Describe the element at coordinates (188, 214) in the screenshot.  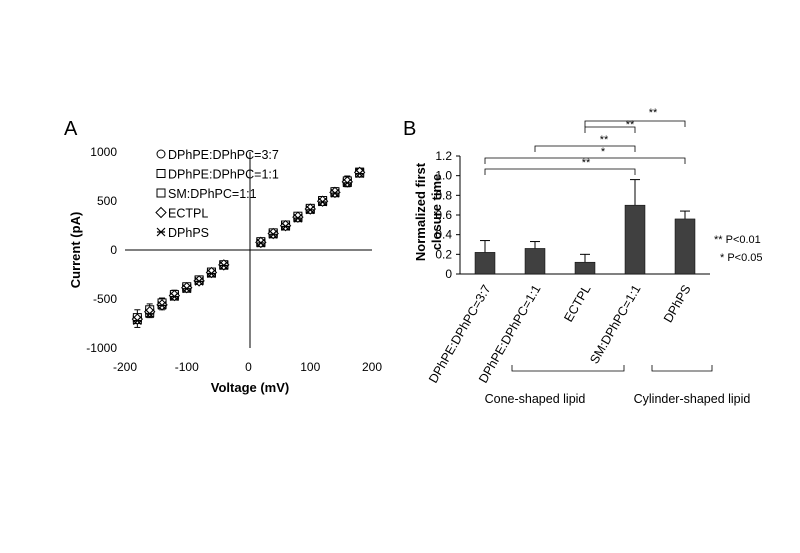
I see `legend-label: ECTPL` at that location.